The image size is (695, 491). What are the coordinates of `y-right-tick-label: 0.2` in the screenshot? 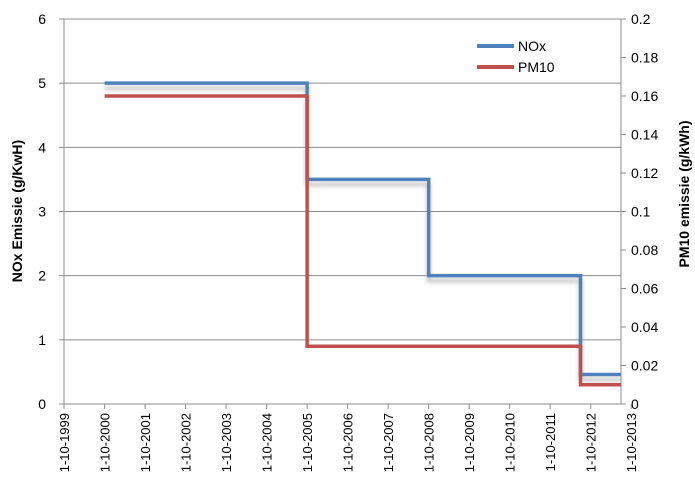 It's located at (641, 19).